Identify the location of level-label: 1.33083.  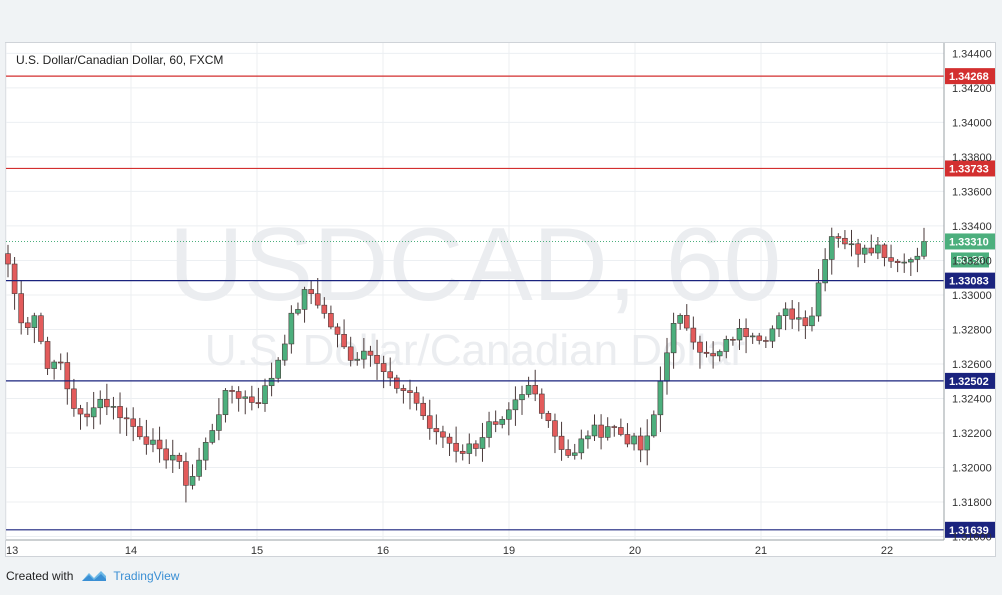
(969, 282).